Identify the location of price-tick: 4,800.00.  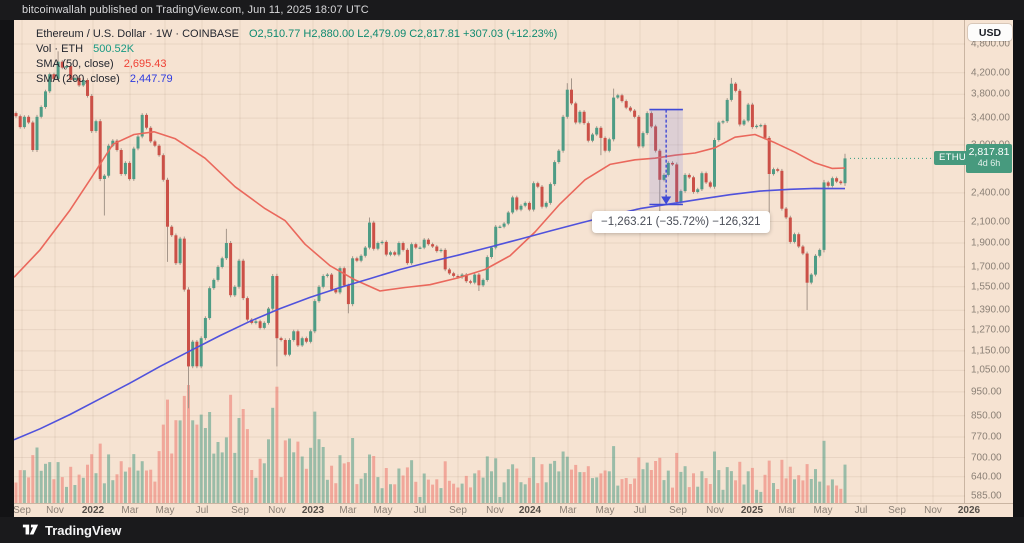
(990, 44).